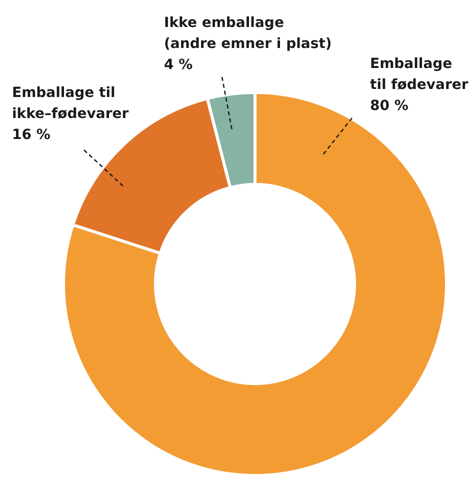 The height and width of the screenshot is (477, 475). What do you see at coordinates (178, 65) in the screenshot?
I see `data-label: 4 %` at bounding box center [178, 65].